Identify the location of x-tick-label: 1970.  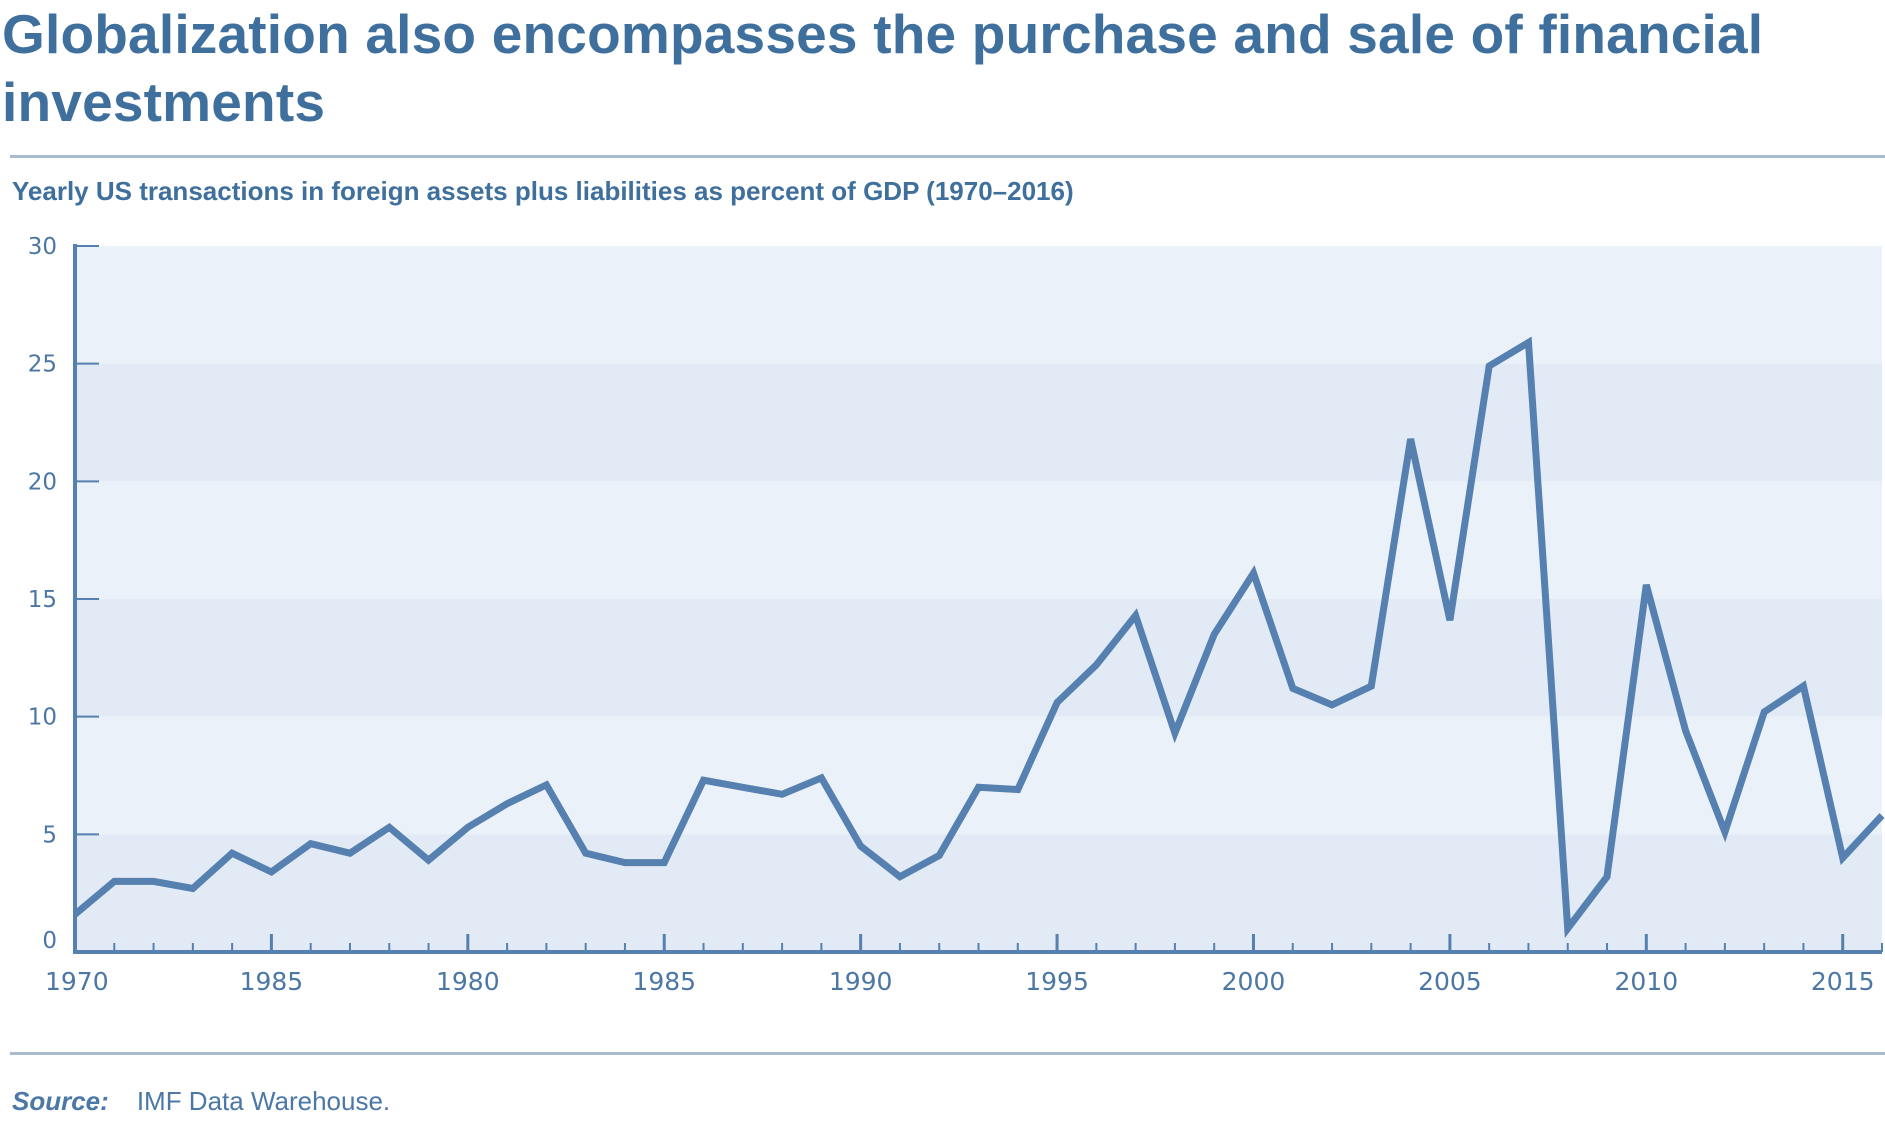
(77, 981).